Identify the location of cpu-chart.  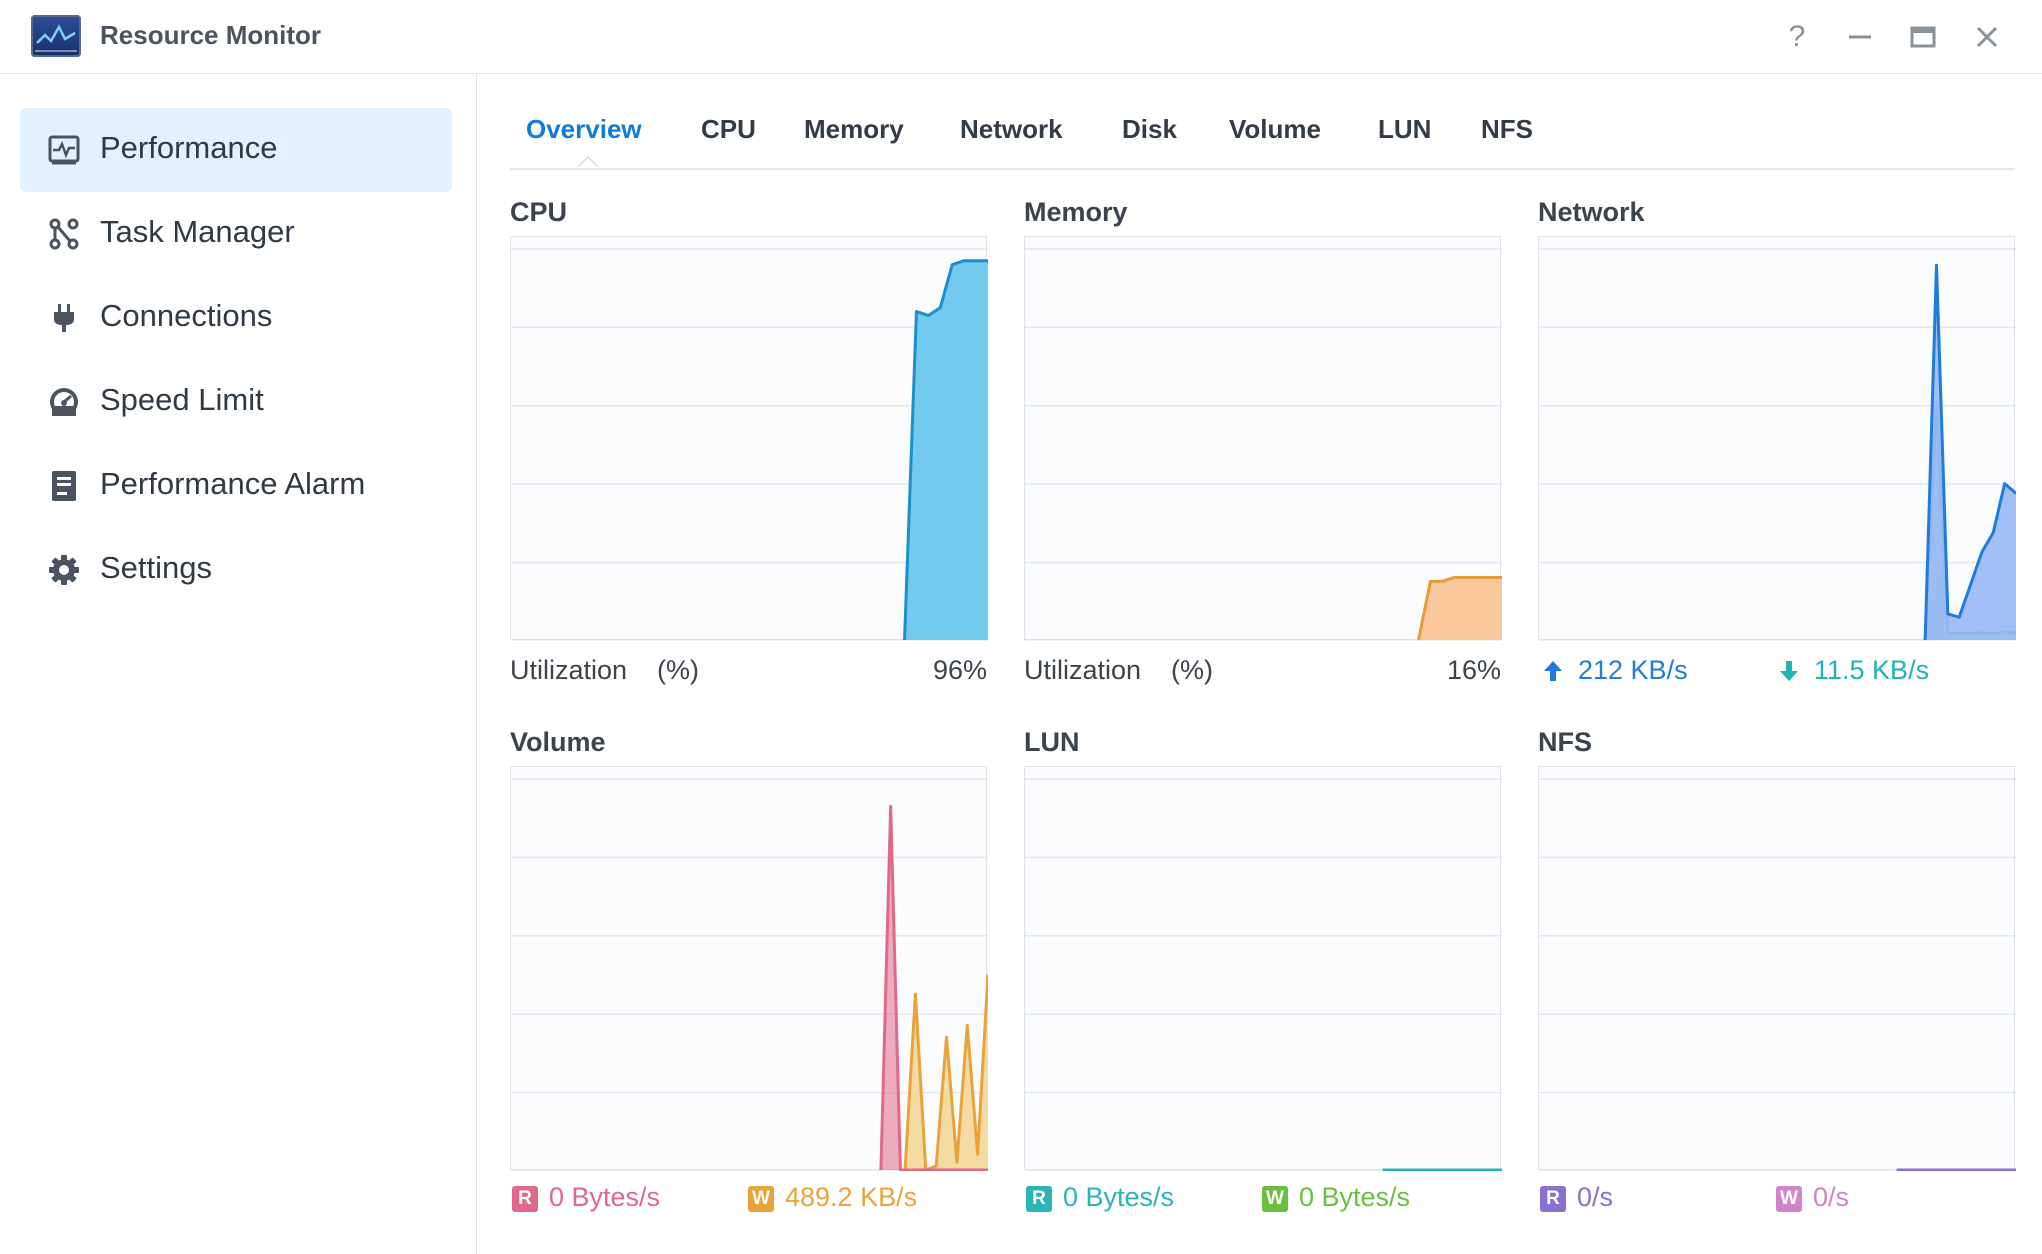
(749, 438).